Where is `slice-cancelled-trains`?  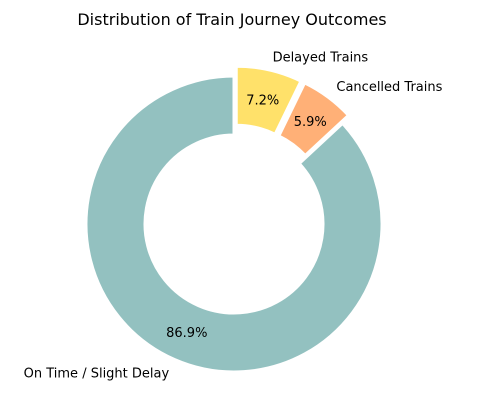 slice-cancelled-trains is located at coordinates (313, 119).